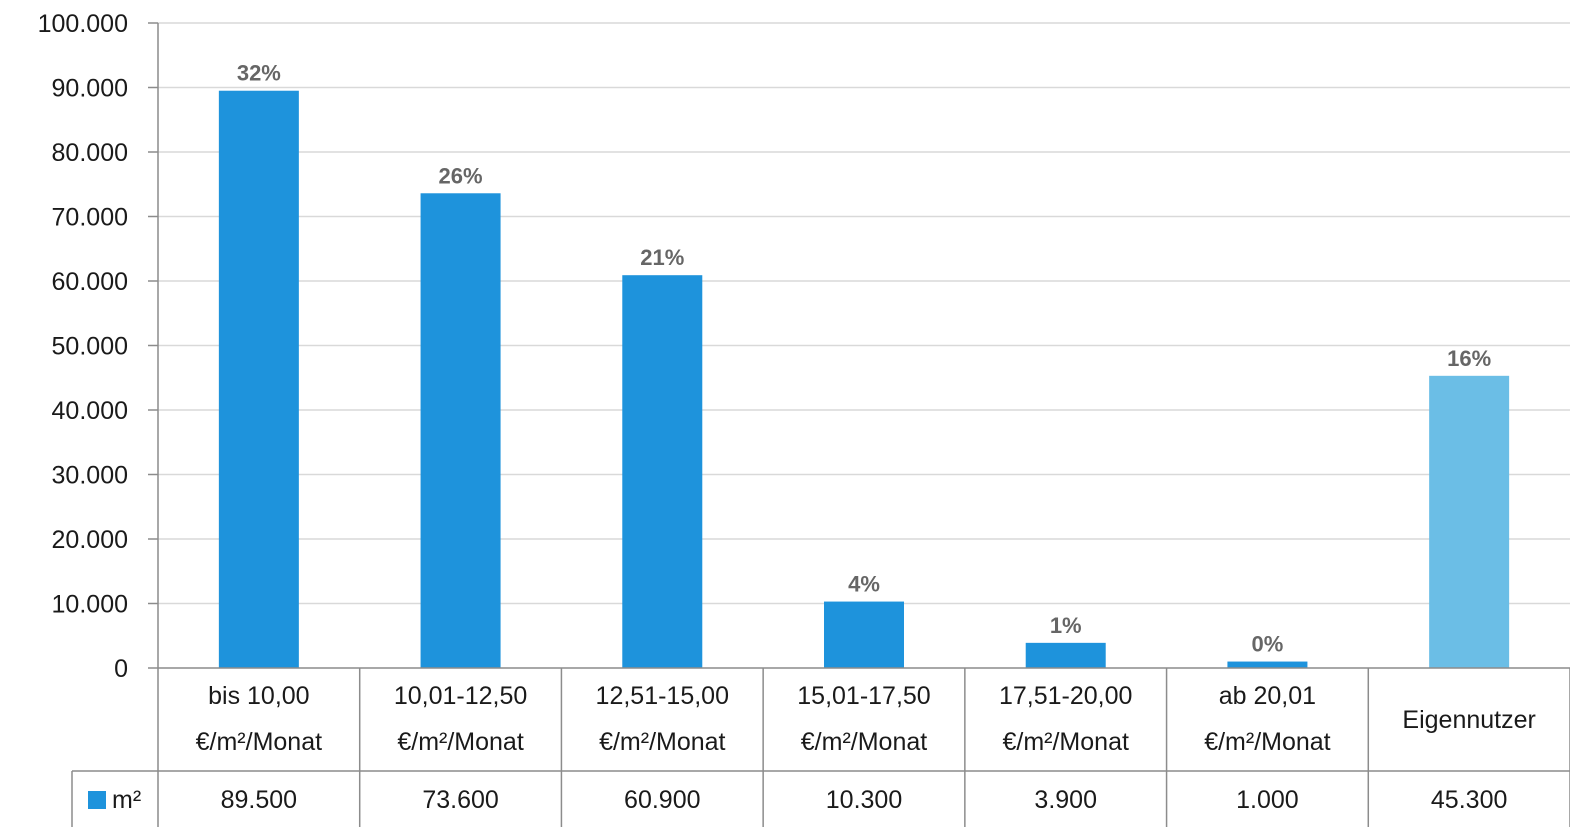 This screenshot has height=827, width=1570. Describe the element at coordinates (90, 540) in the screenshot. I see `y-tick-label: 20.000` at that location.